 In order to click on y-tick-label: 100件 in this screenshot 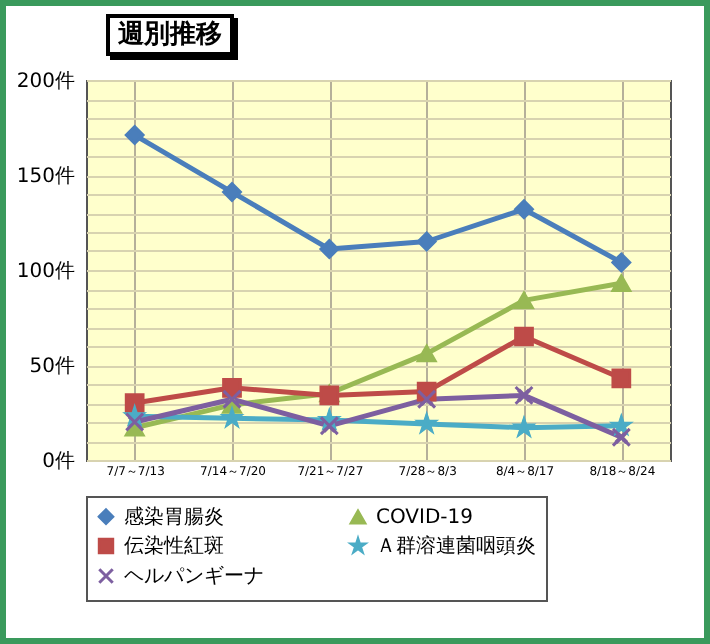, I will do `click(45, 272)`.